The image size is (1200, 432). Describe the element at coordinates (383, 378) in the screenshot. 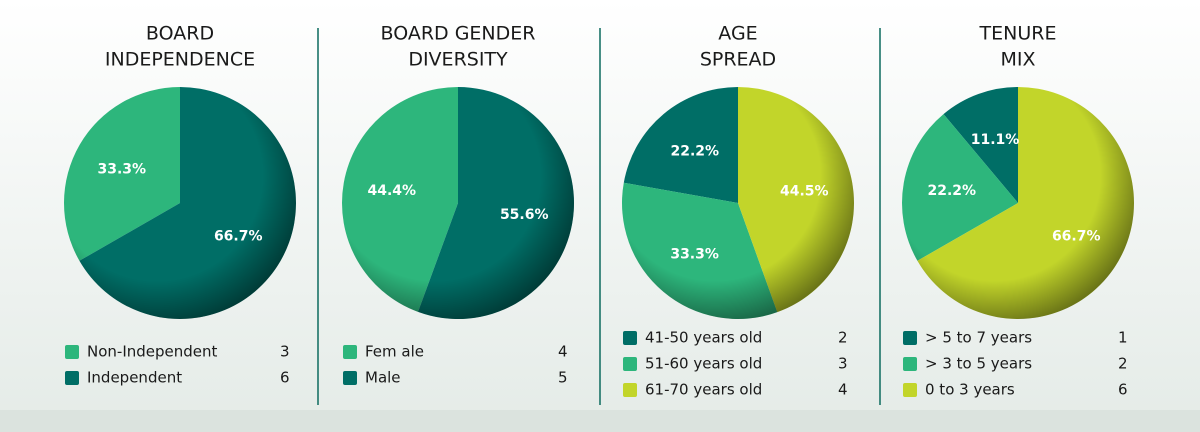

I see `legend-label: Male` at that location.